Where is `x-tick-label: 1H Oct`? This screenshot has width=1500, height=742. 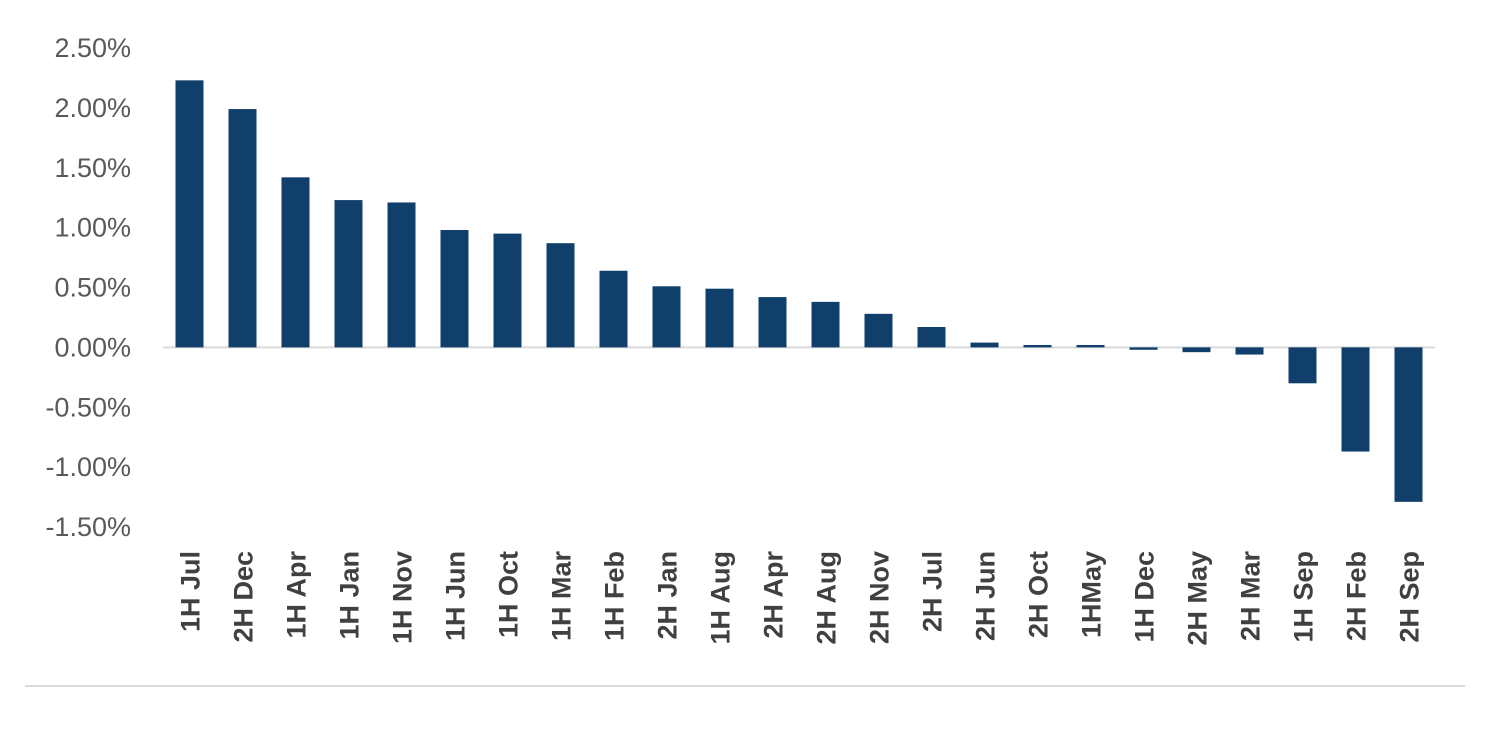
x-tick-label: 1H Oct is located at coordinates (509, 594).